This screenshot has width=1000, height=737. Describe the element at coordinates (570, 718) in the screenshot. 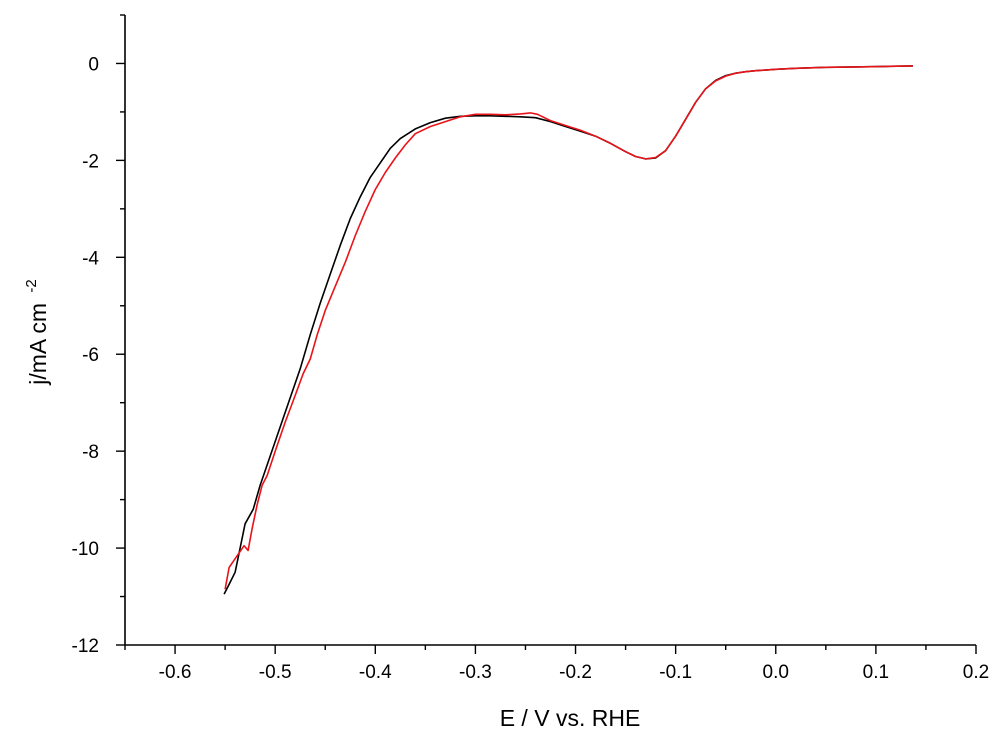

I see `x-axis-title: E / V vs. RHE` at that location.